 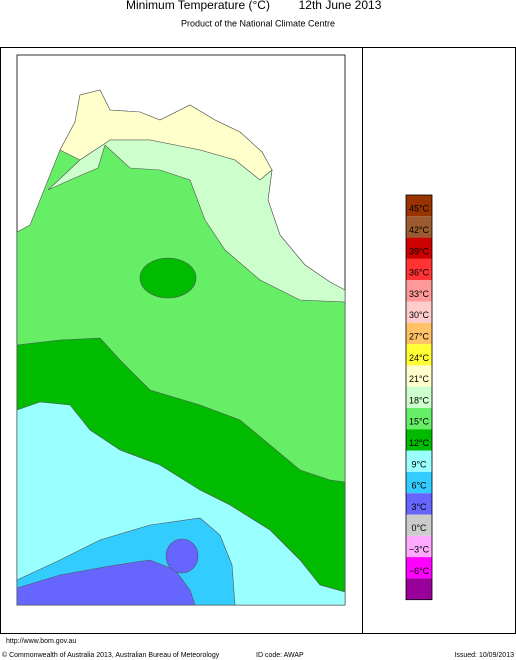 I want to click on legend-label: 30°C, so click(x=419, y=315).